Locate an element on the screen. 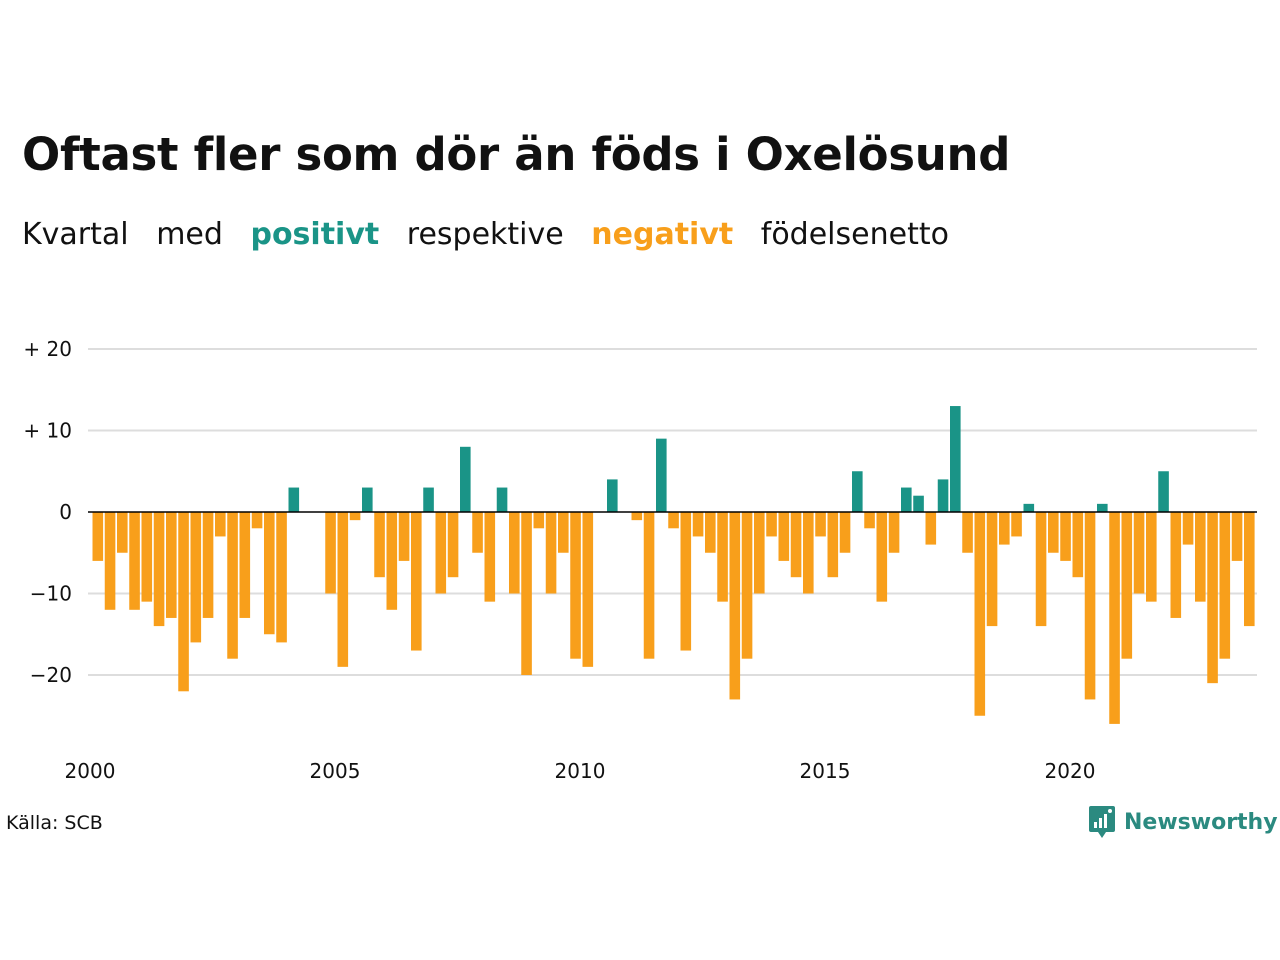 The image size is (1280, 960). subtitle-negative-label: negativt is located at coordinates (662, 234).